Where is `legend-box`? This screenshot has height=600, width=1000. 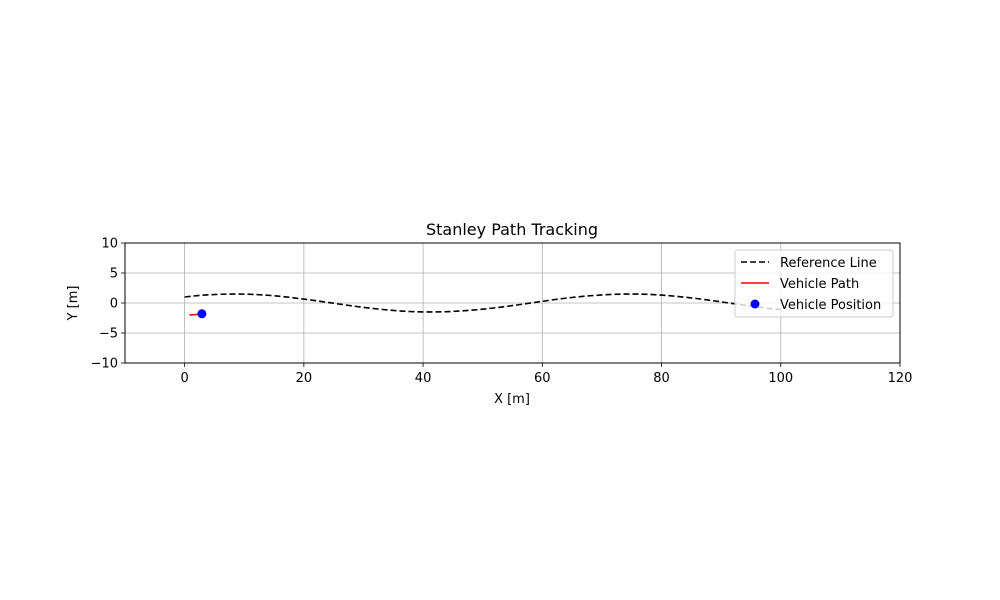
legend-box is located at coordinates (814, 283).